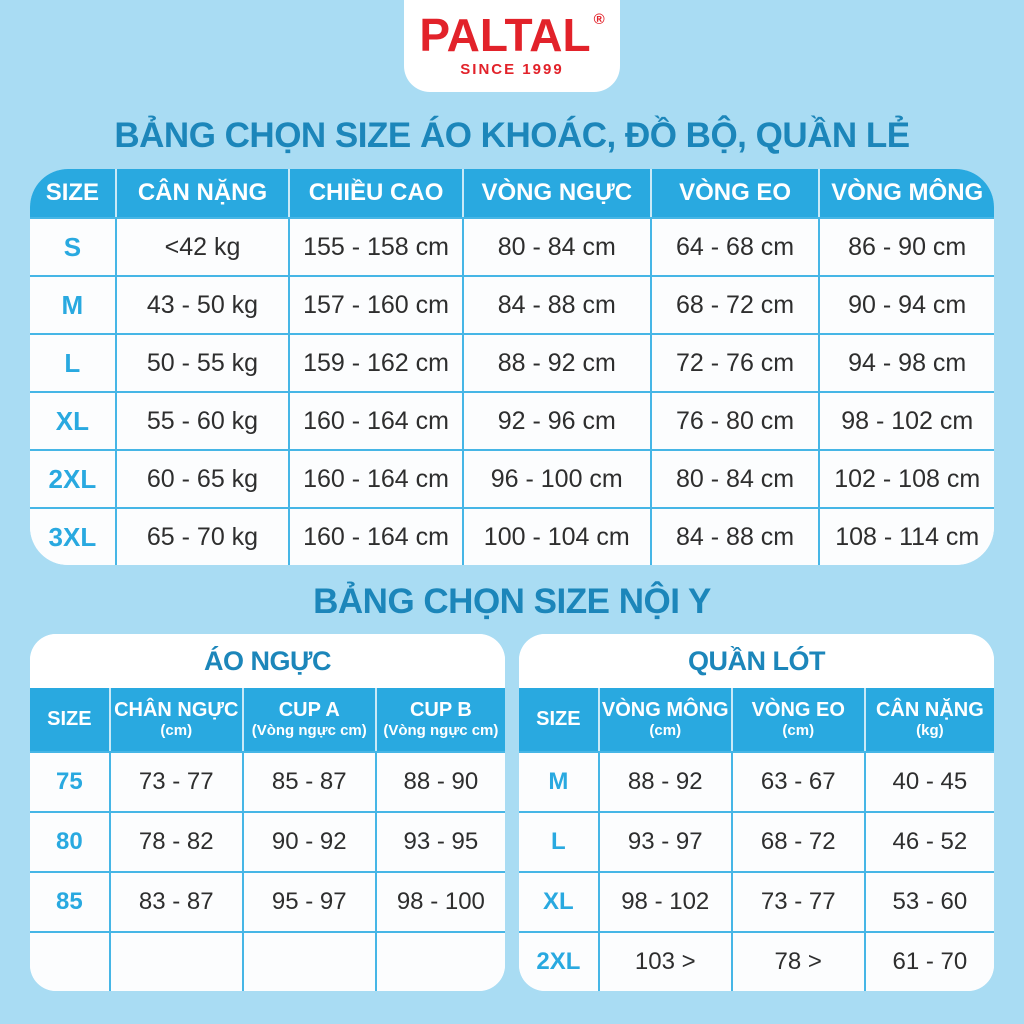  What do you see at coordinates (756, 661) in the screenshot?
I see `panty-table-title: QUẦN LÓT` at bounding box center [756, 661].